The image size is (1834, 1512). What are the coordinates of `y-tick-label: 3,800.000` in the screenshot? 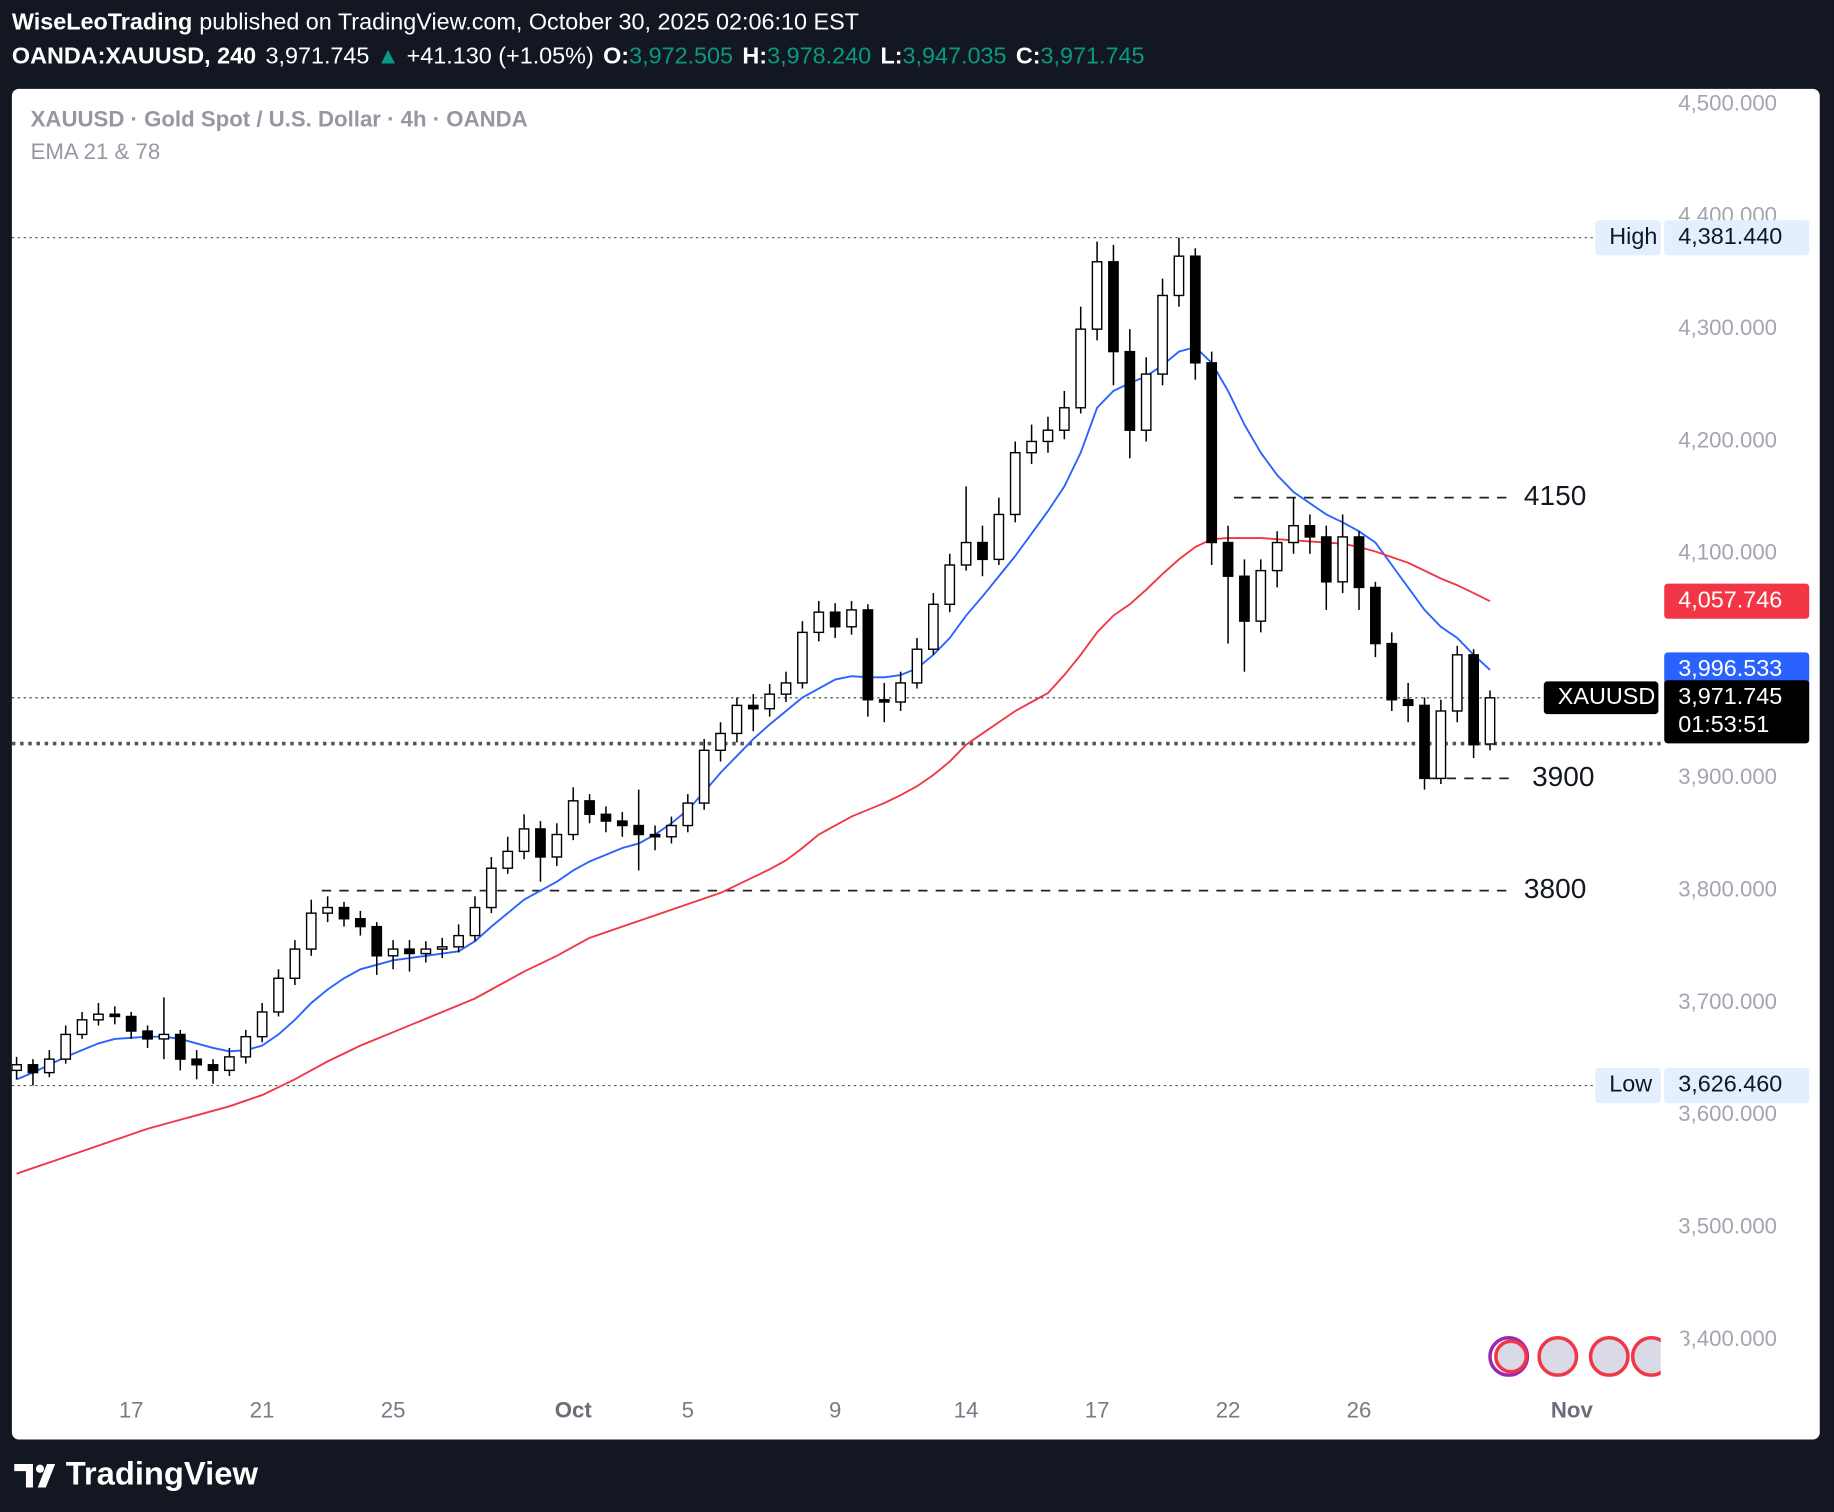 It's located at (1727, 889).